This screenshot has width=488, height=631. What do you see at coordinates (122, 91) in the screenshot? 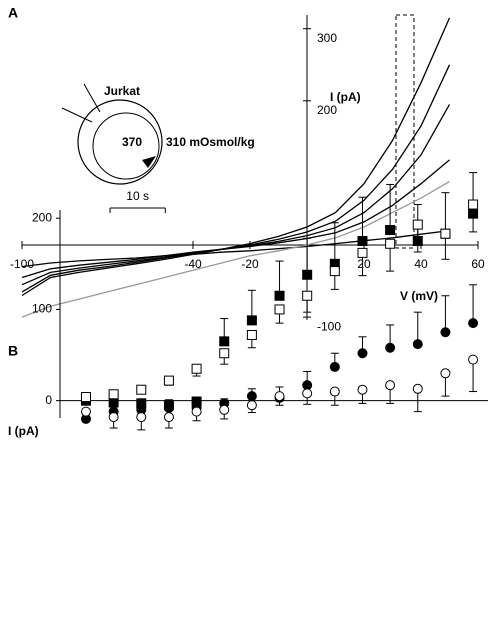
I see `annotation: Jurkat` at bounding box center [122, 91].